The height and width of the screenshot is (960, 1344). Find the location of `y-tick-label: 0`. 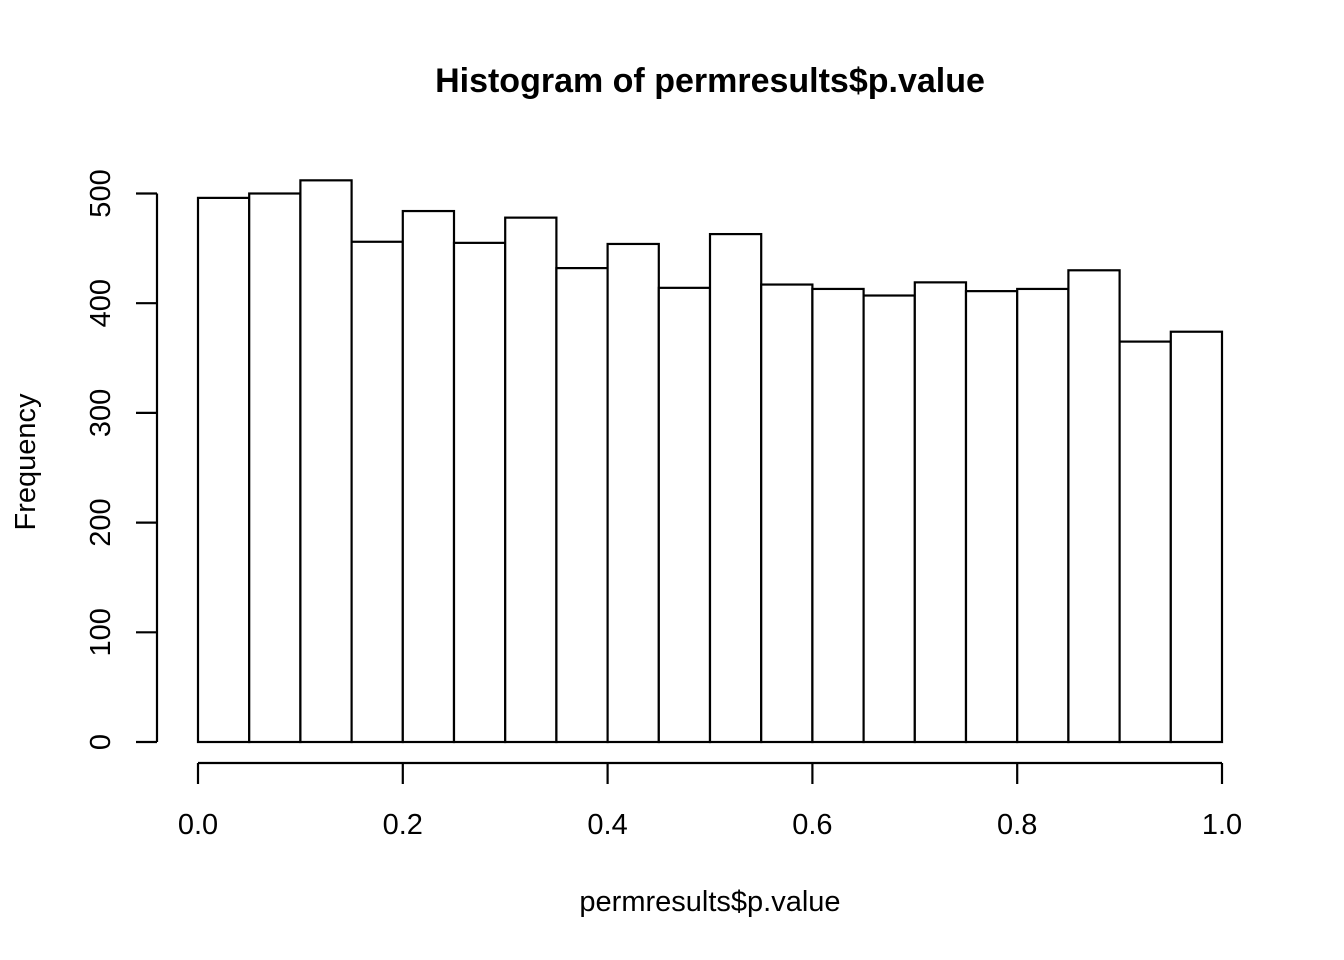

y-tick-label: 0 is located at coordinates (101, 742).